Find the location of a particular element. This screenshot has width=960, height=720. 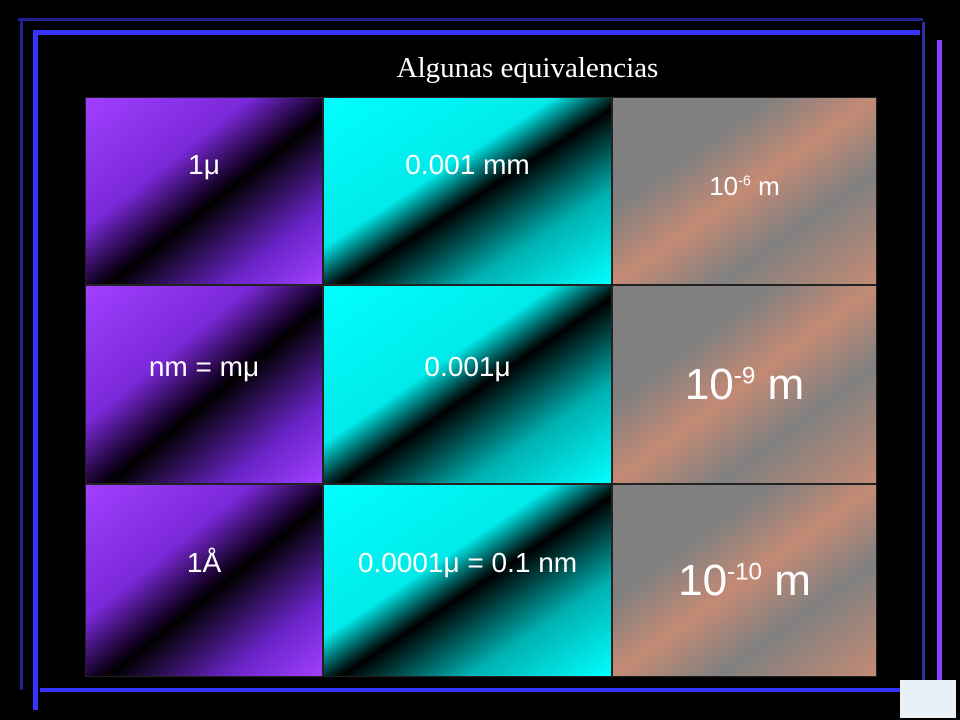

cell-power: 10-9 m is located at coordinates (744, 385).